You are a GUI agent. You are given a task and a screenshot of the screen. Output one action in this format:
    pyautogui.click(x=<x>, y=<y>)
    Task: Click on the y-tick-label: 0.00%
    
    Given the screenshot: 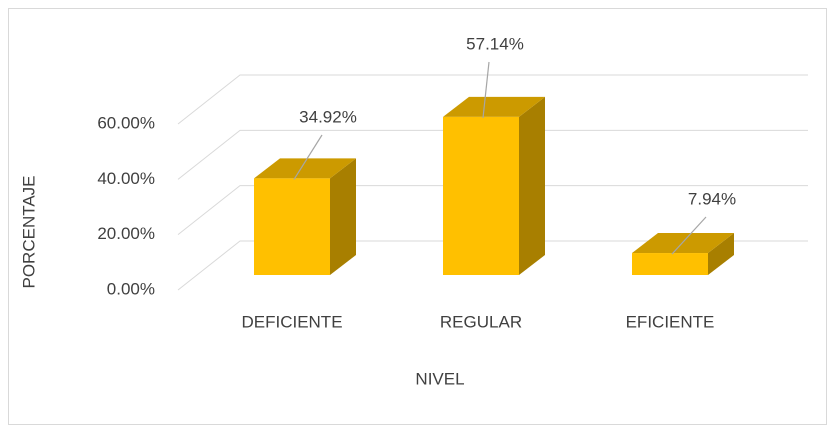 What is the action you would take?
    pyautogui.click(x=131, y=288)
    